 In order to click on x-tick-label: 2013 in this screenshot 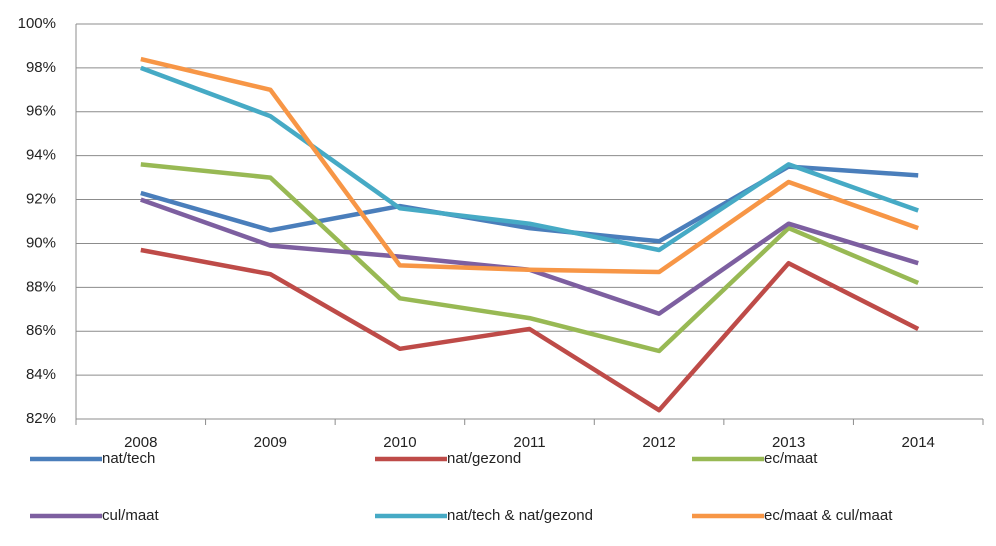, I will do `click(788, 442)`.